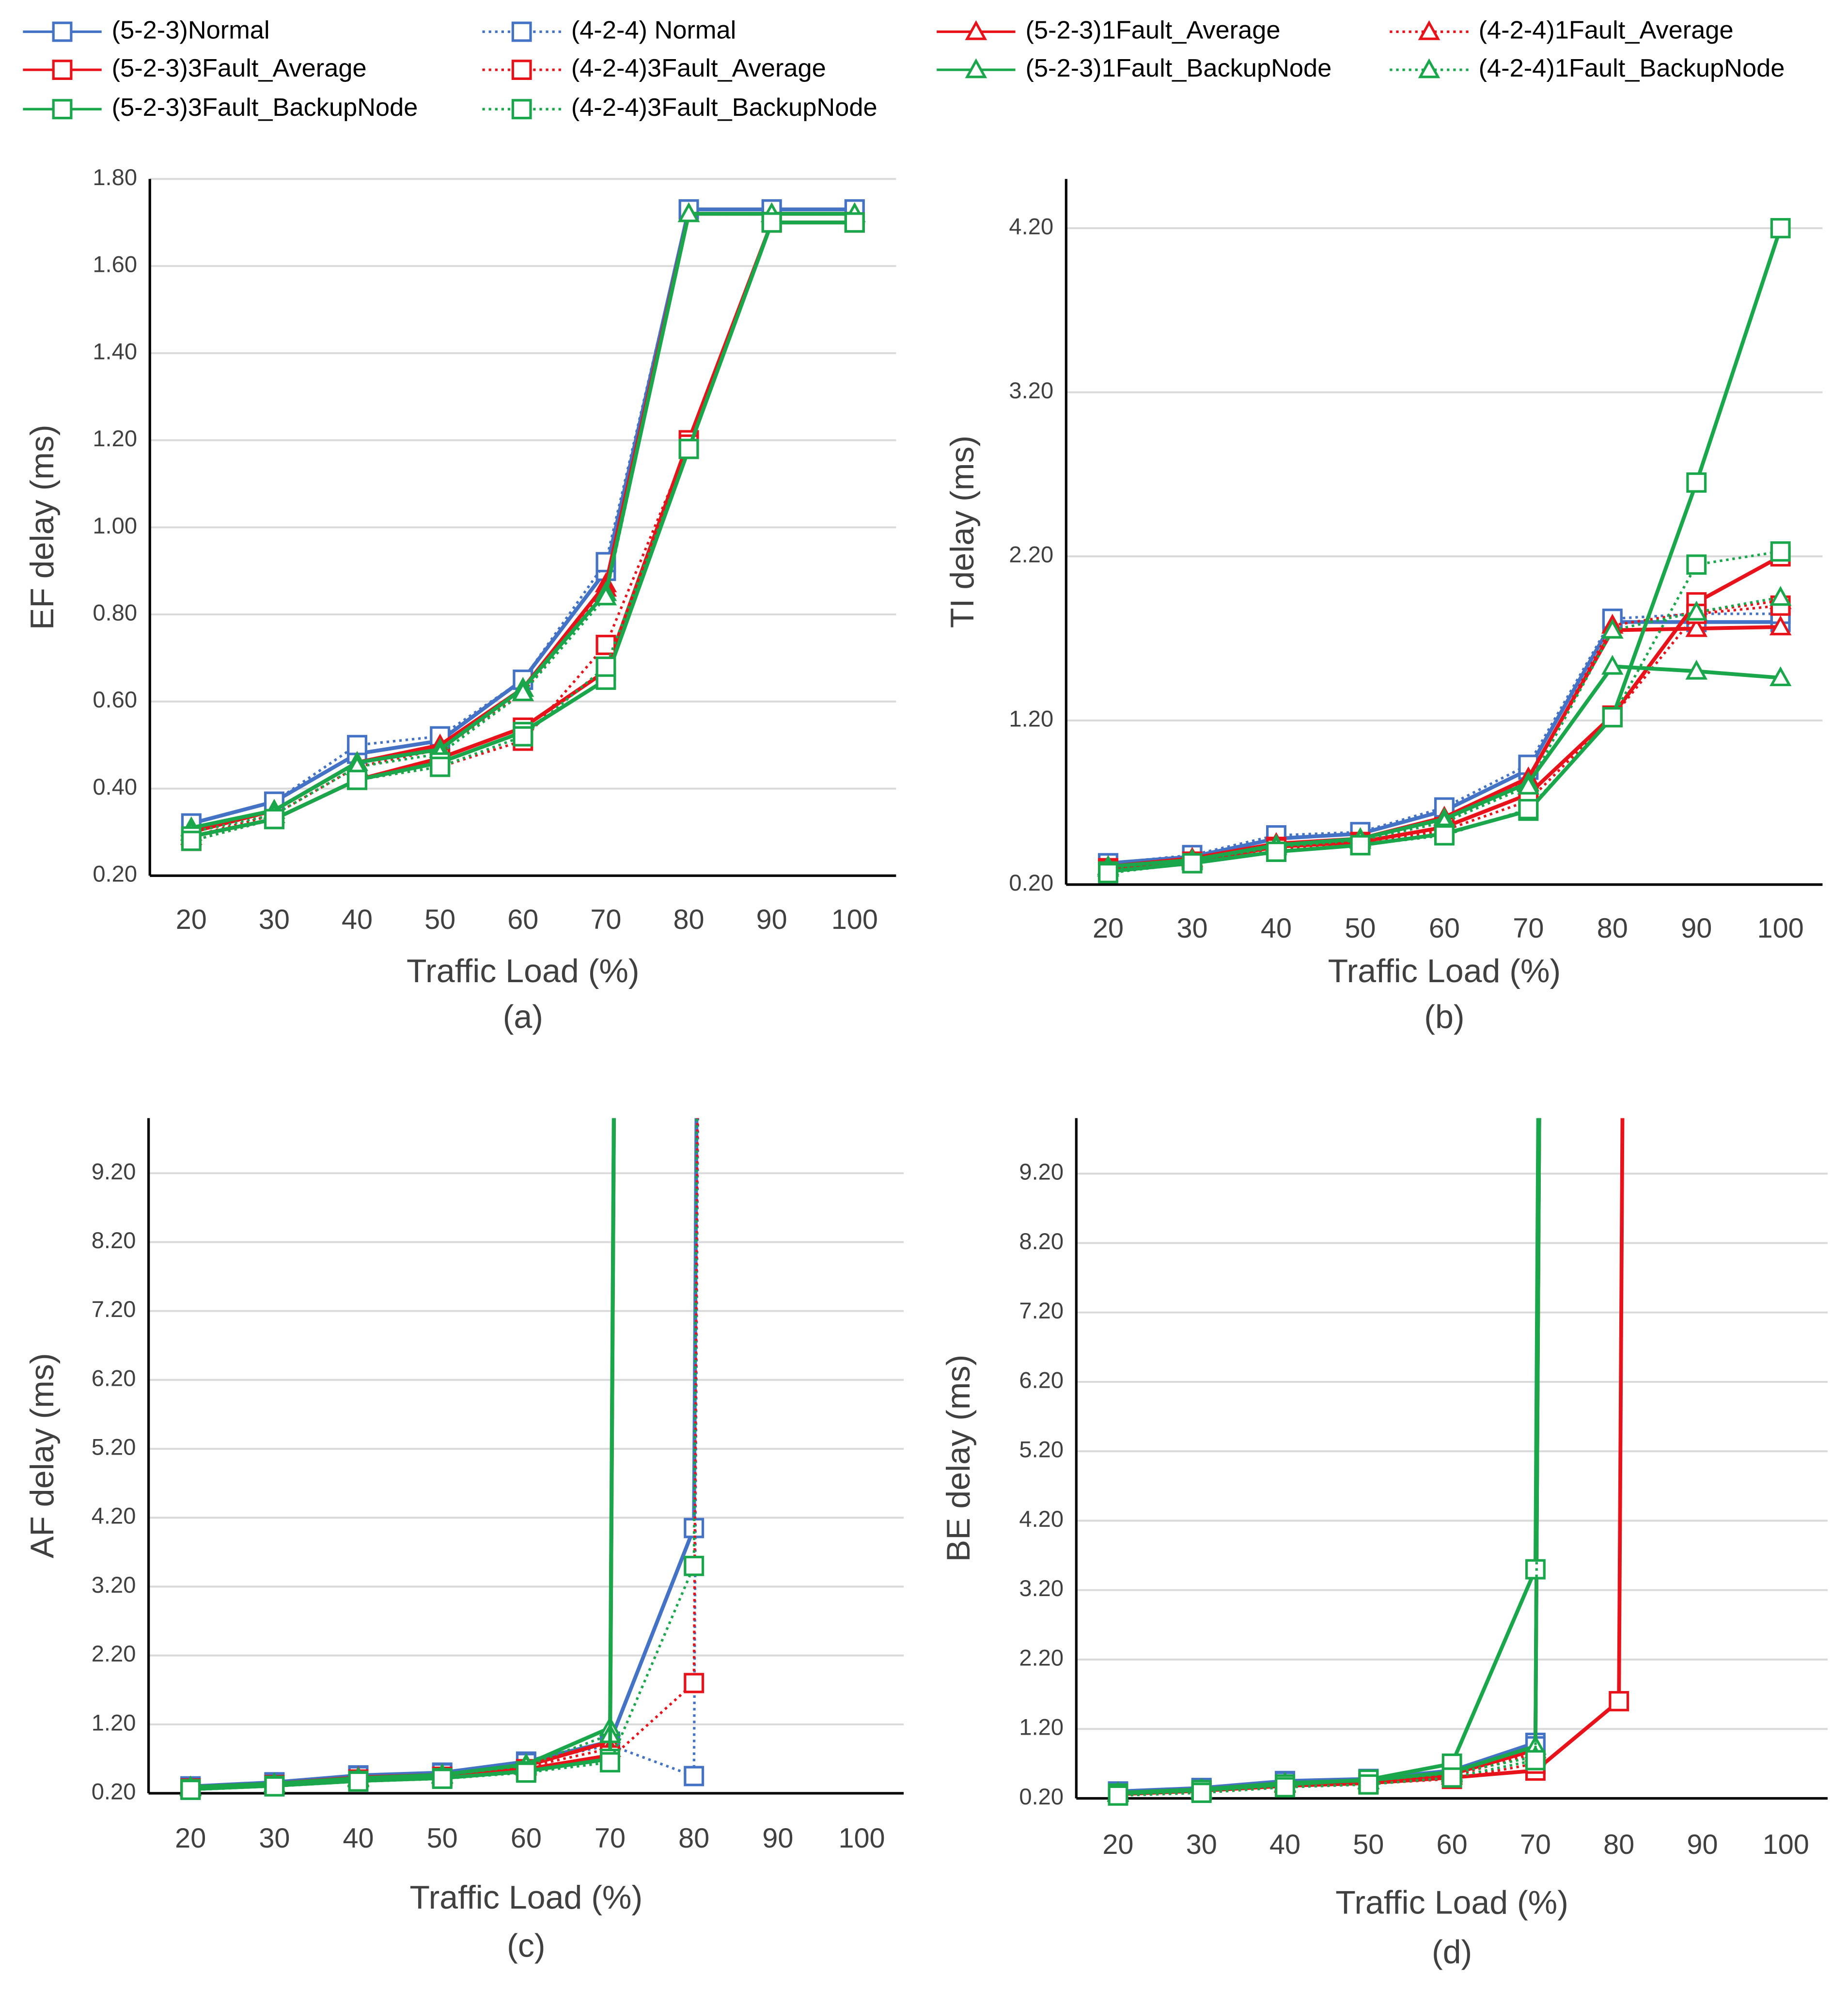  Describe the element at coordinates (958, 1458) in the screenshot. I see `y-axis-title: BE delay (ms)` at that location.